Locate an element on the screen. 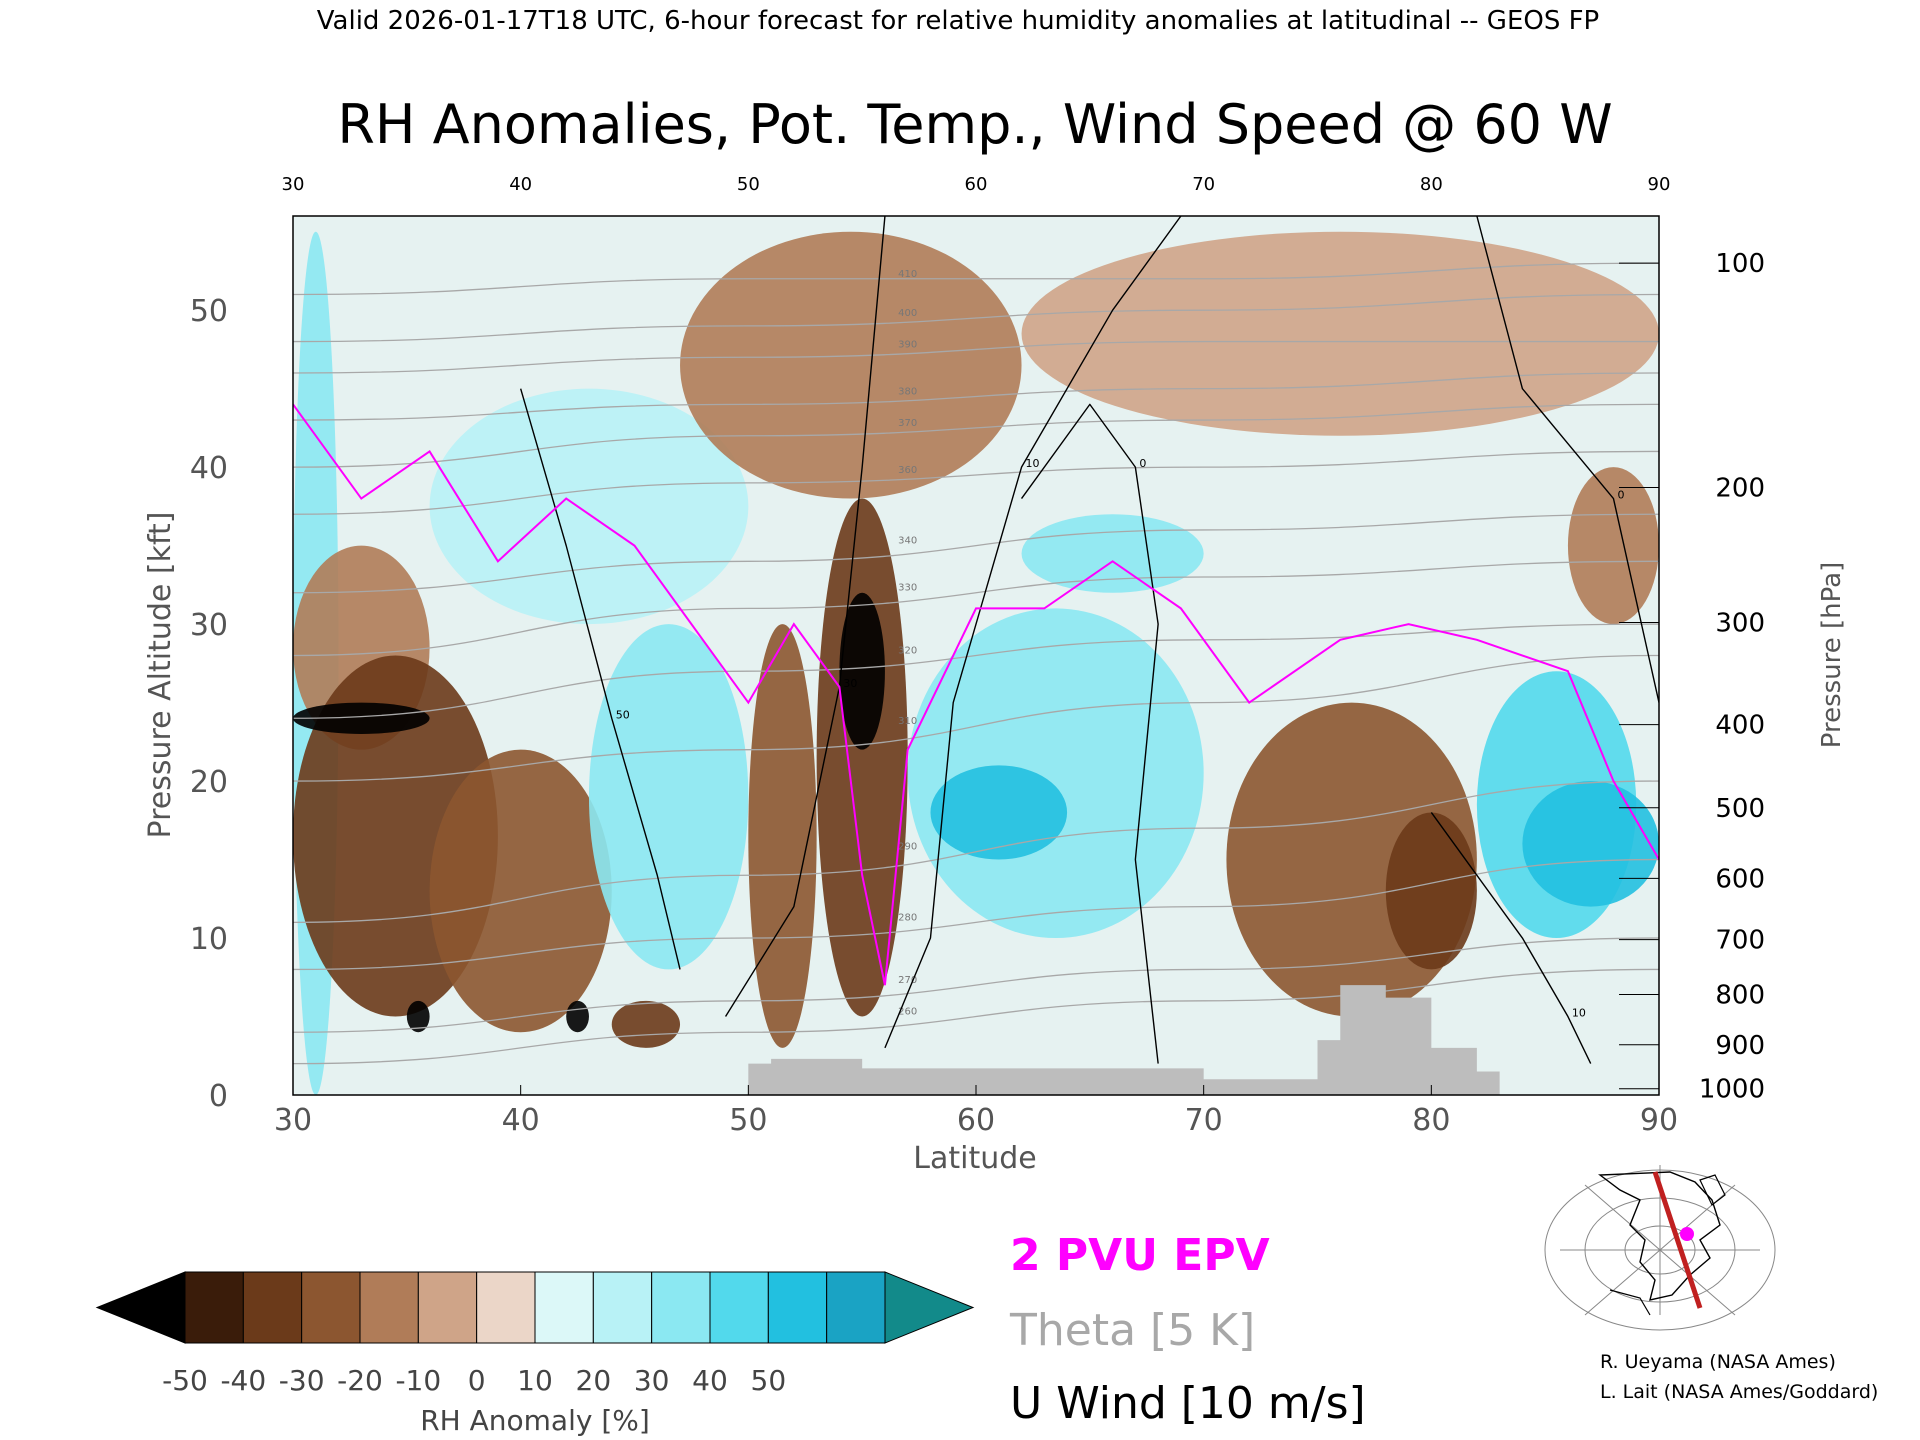 This screenshot has width=1920, height=1440. u-wind-contour-label: 30 is located at coordinates (850, 683).